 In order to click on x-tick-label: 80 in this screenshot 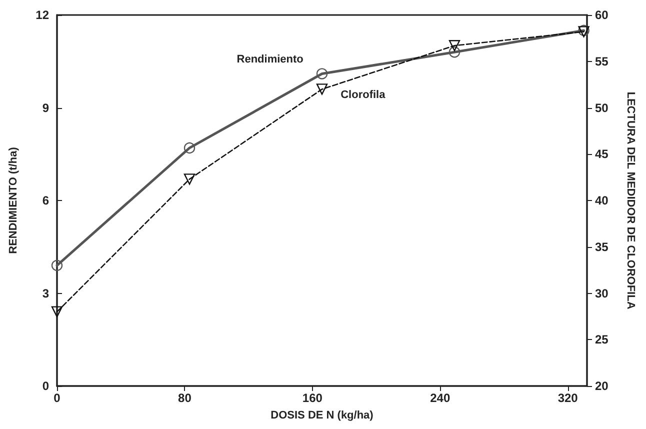, I will do `click(185, 398)`.